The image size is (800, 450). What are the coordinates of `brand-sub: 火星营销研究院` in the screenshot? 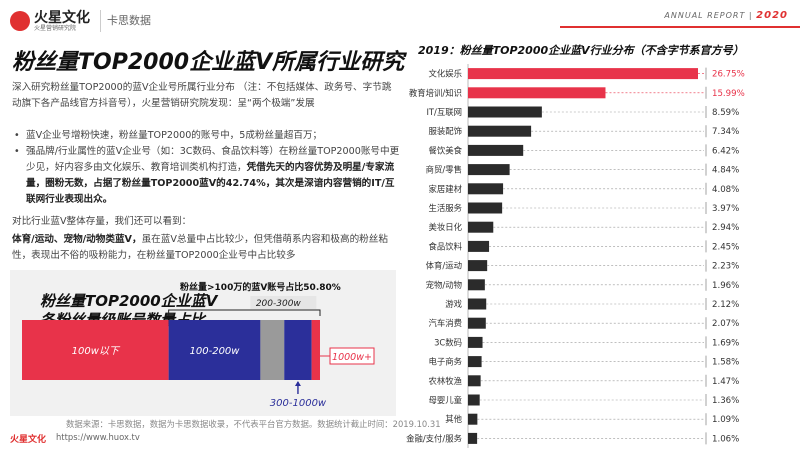 It's located at (55, 28).